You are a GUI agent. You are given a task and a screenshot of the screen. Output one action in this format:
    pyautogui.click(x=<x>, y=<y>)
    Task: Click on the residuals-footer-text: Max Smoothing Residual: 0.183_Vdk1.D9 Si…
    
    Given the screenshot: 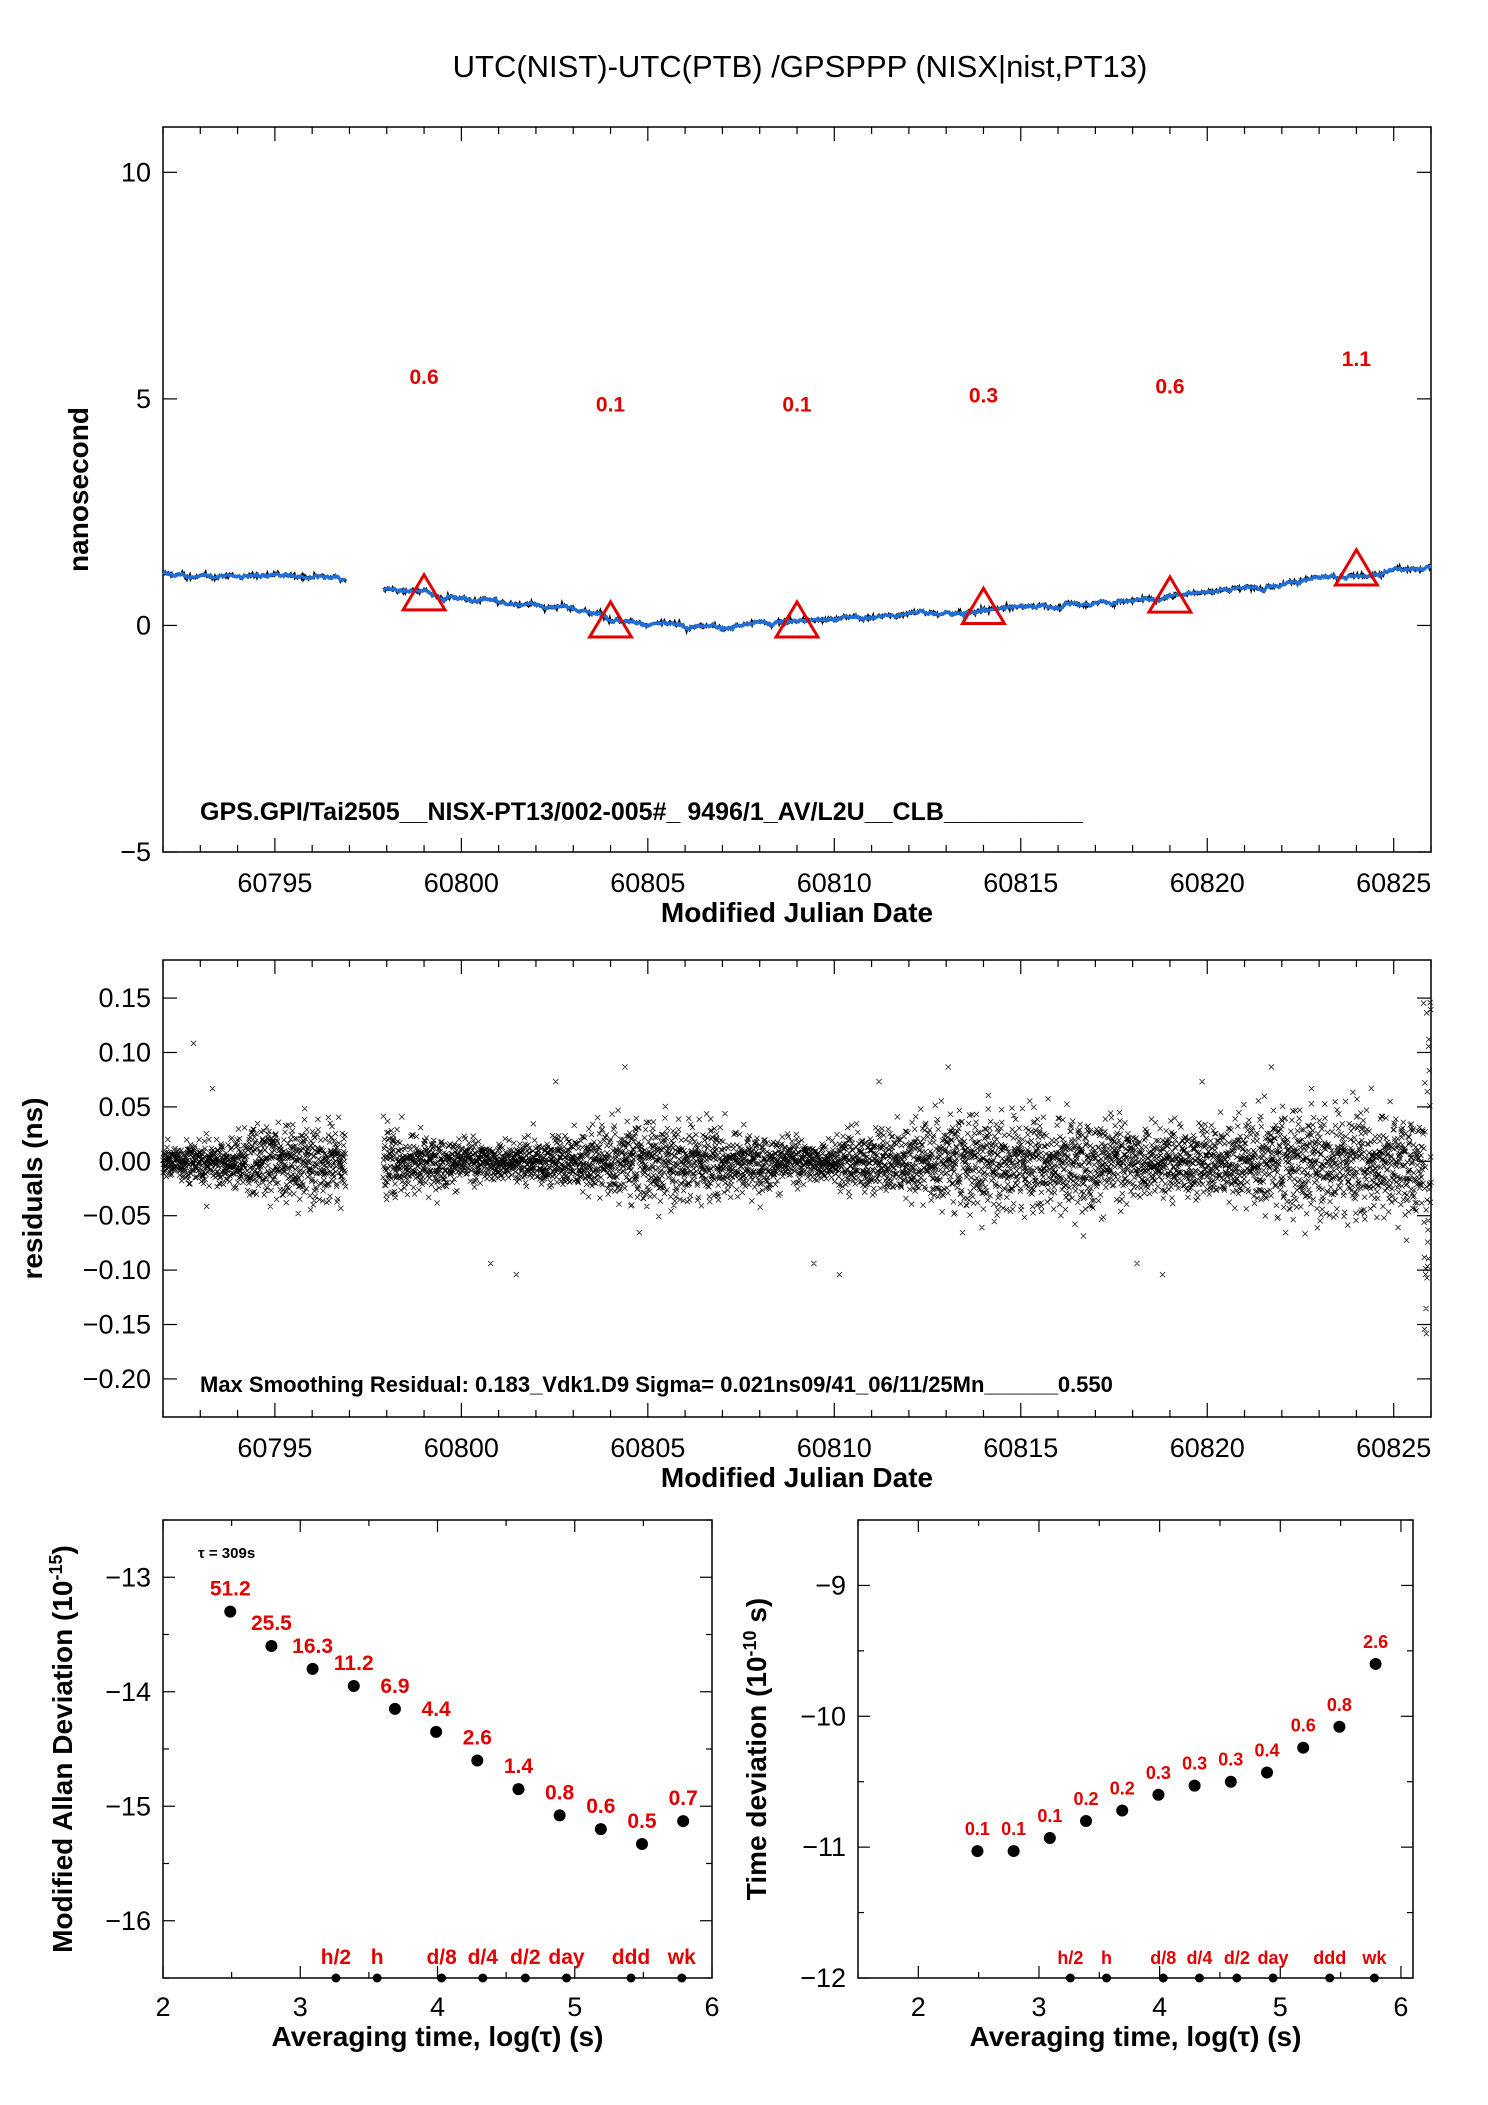 What is the action you would take?
    pyautogui.click(x=656, y=1384)
    